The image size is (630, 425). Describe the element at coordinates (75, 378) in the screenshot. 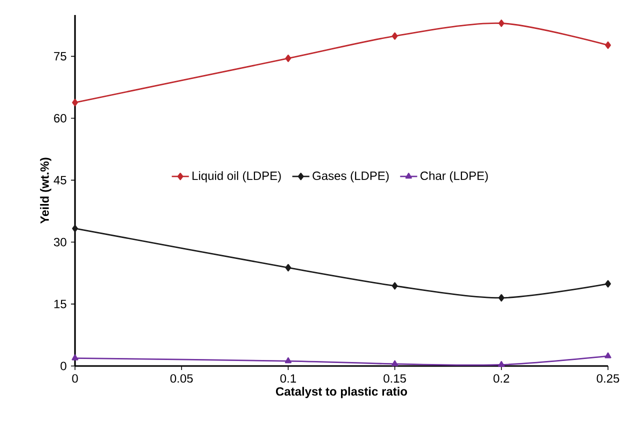

I see `x-tick-label: 0` at that location.